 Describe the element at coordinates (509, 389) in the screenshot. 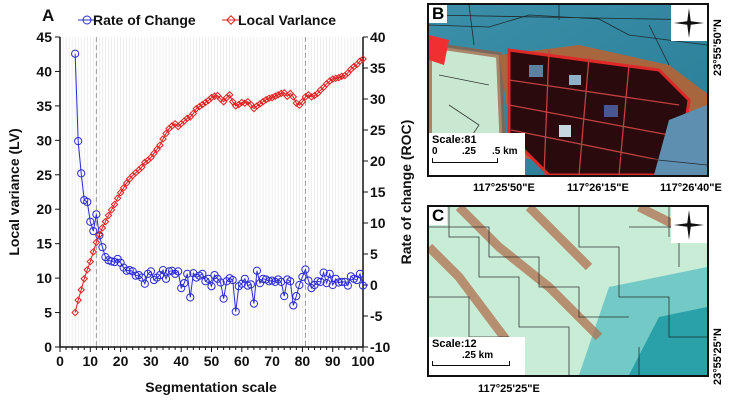

I see `lon-tick-c-1: 117°25'25"E` at that location.